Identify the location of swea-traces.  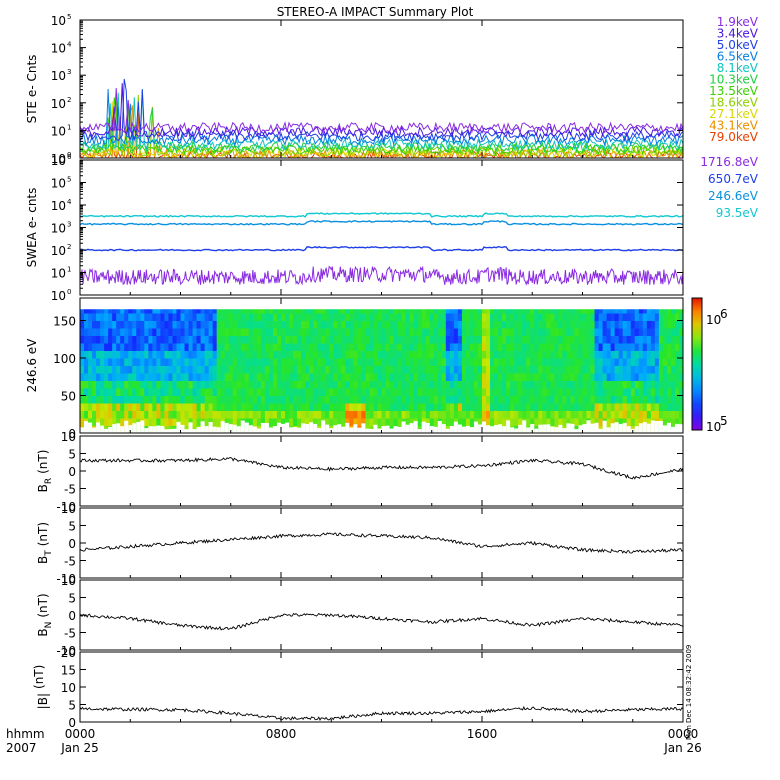
(381, 249).